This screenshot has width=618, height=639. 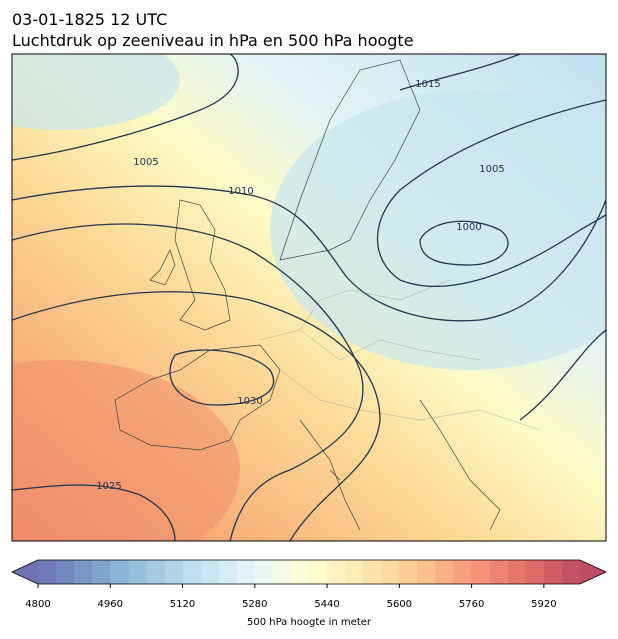 What do you see at coordinates (25, 572) in the screenshot?
I see `colorbar-extend-low` at bounding box center [25, 572].